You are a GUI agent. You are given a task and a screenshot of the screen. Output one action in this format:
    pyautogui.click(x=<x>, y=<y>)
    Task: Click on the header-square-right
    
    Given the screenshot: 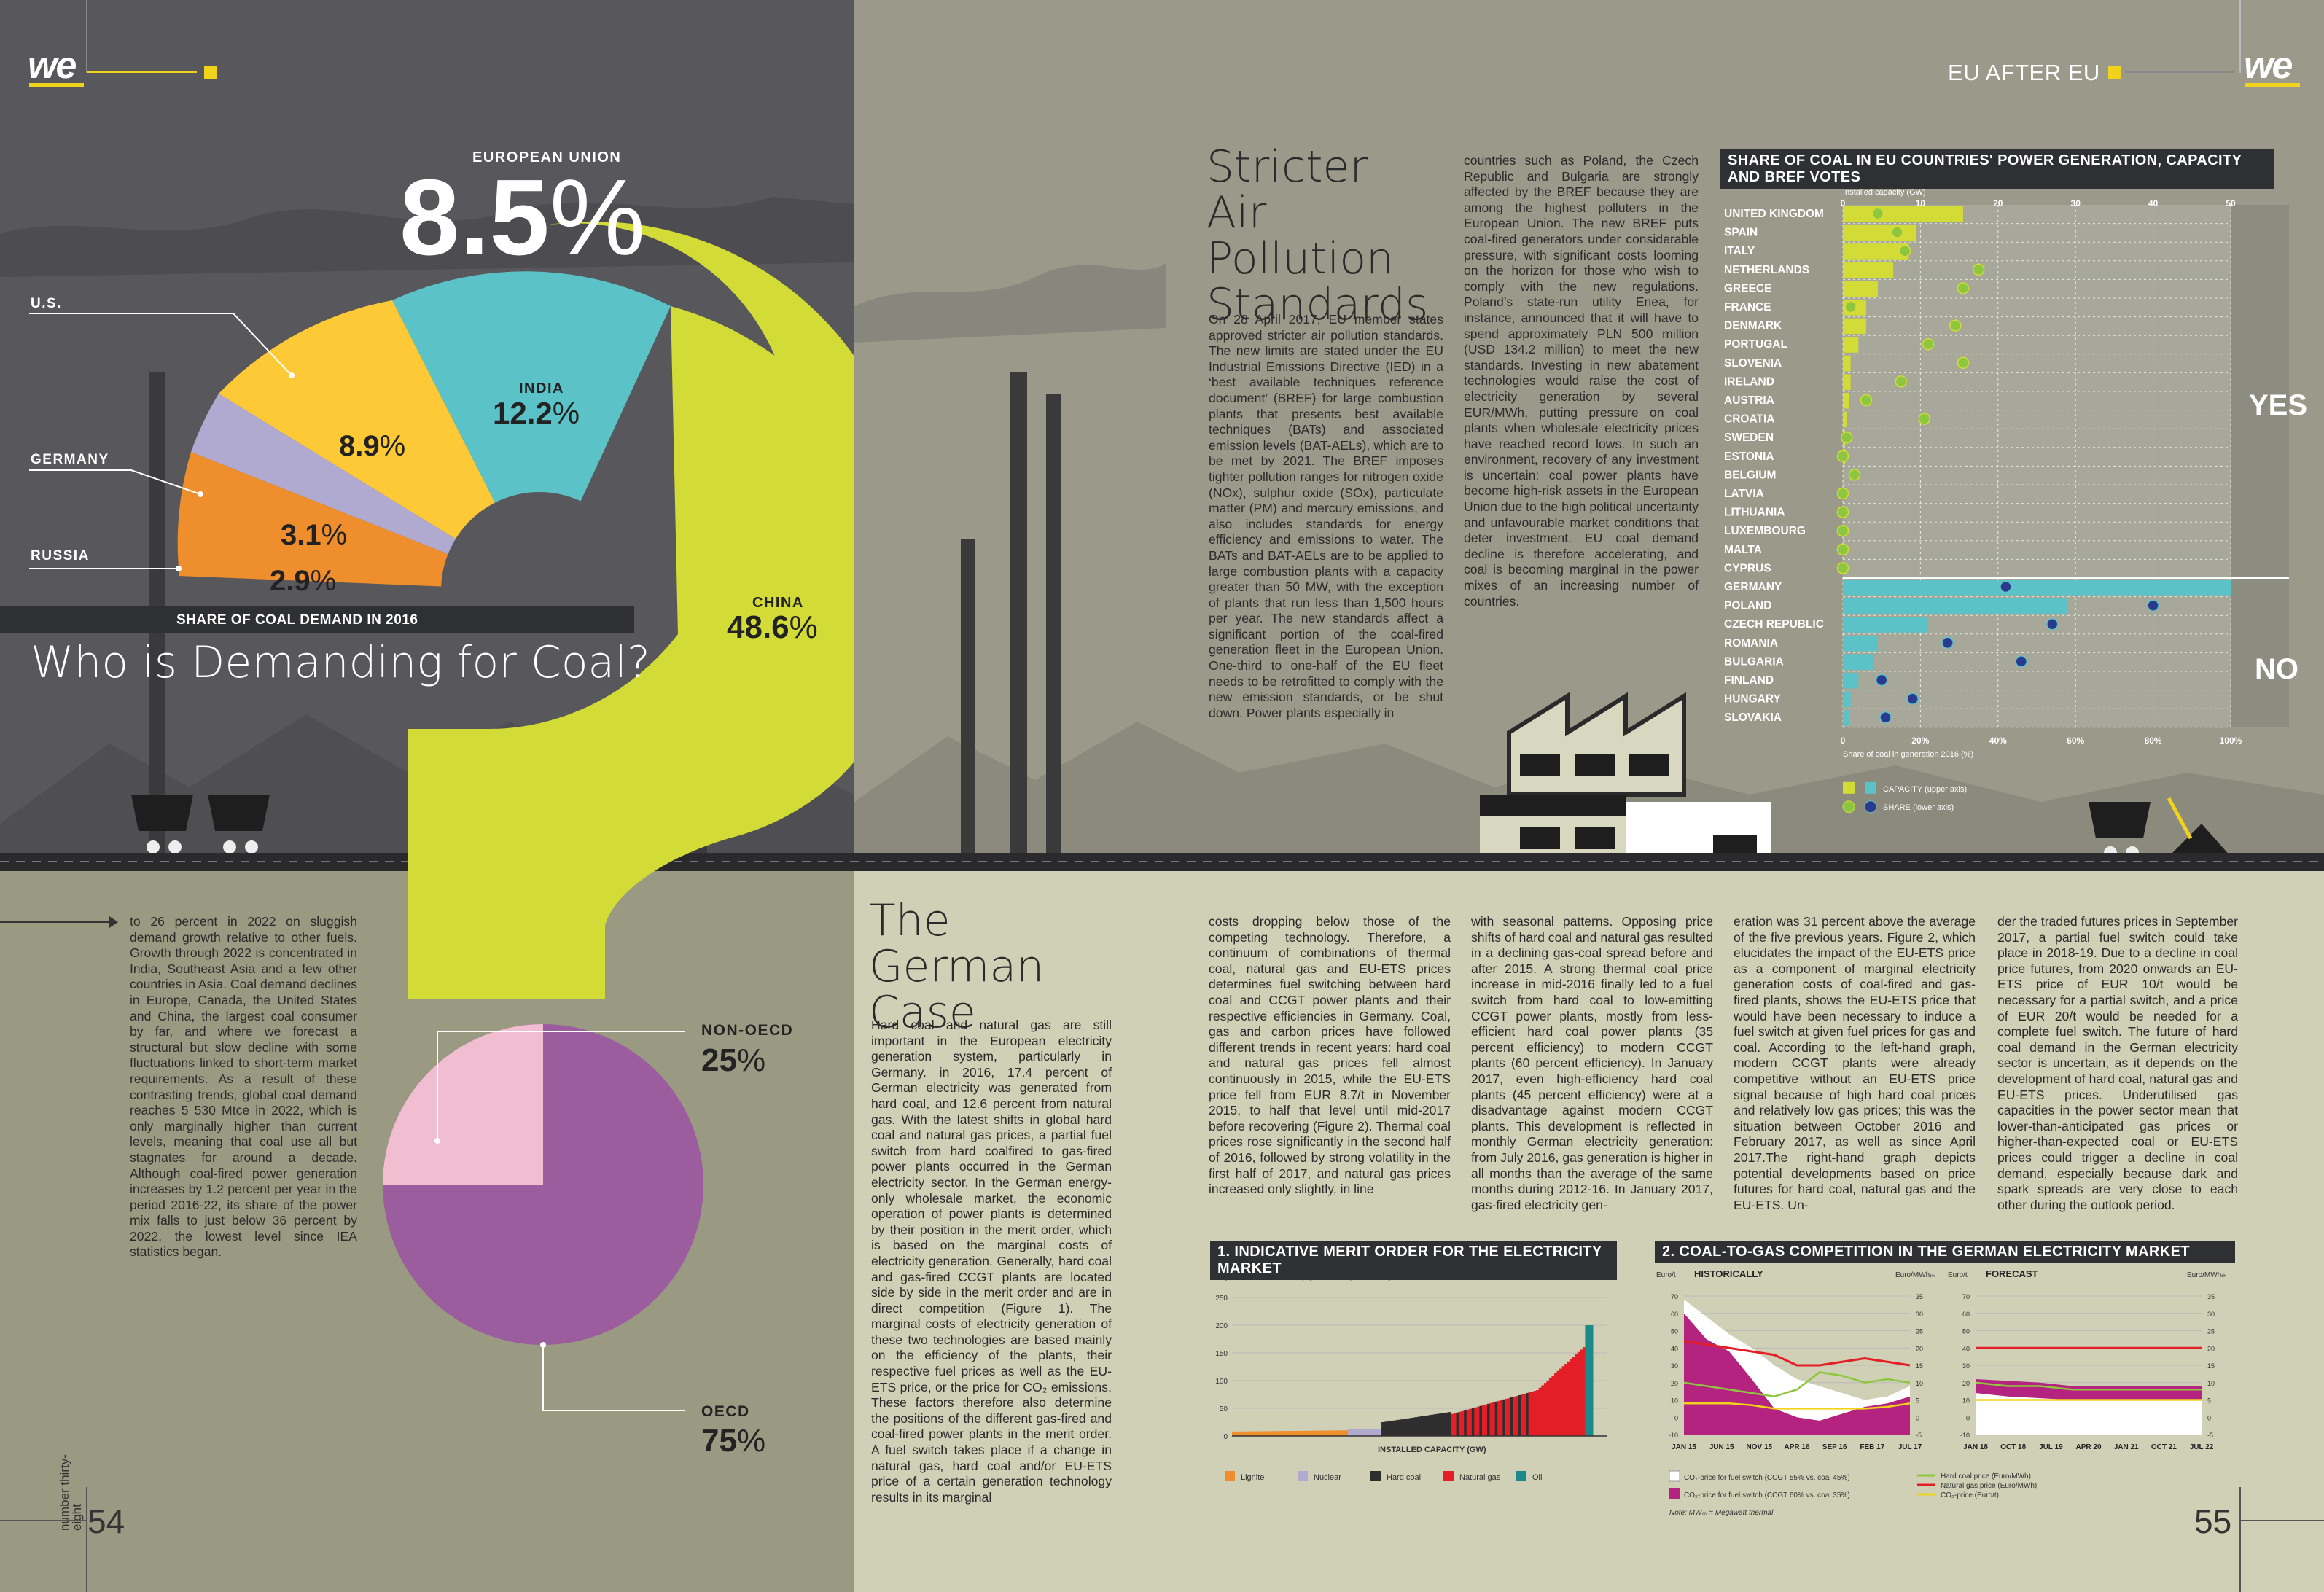 What is the action you would take?
    pyautogui.click(x=2114, y=72)
    